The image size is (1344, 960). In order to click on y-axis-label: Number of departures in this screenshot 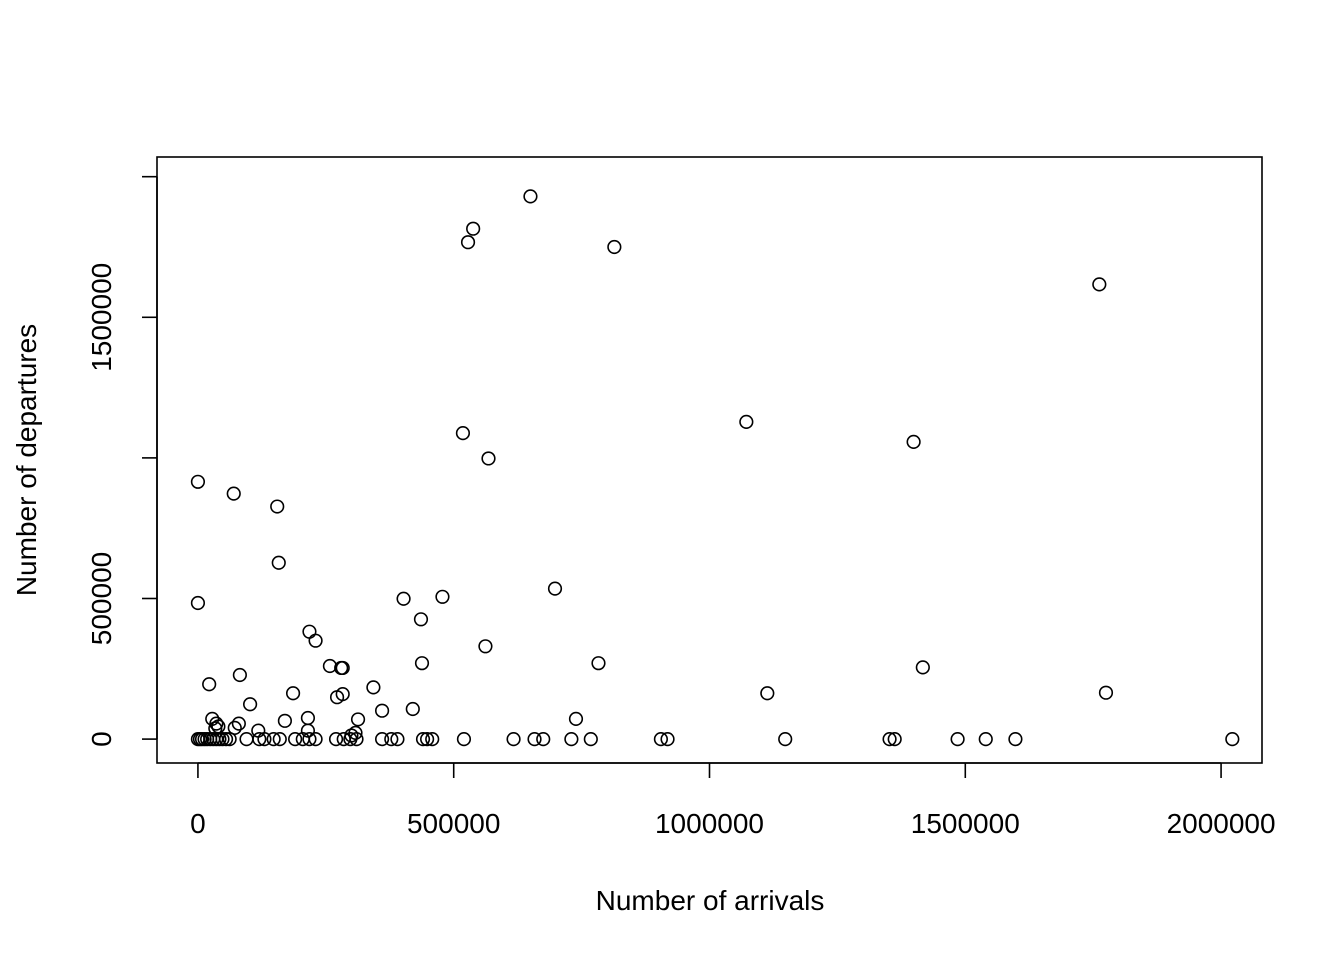, I will do `click(26, 460)`.